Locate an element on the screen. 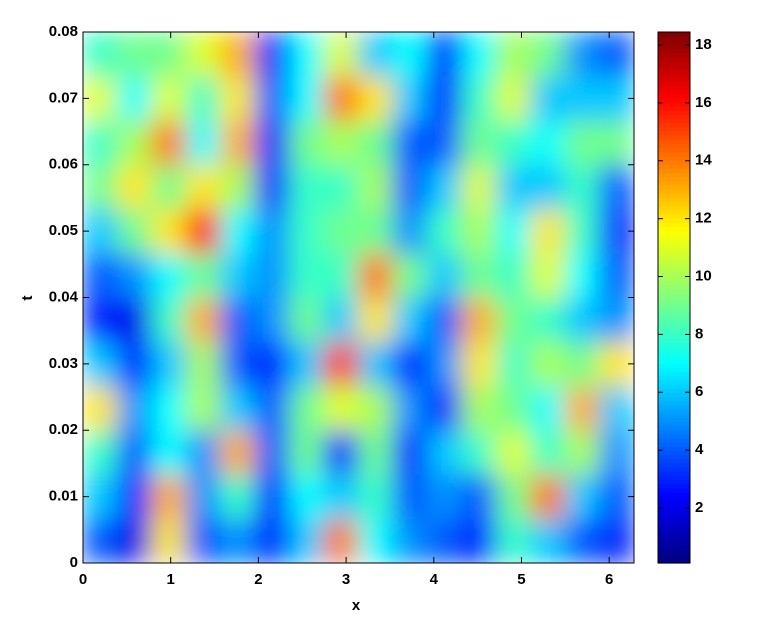 The height and width of the screenshot is (620, 768). y-tick-label: 0.08 is located at coordinates (63, 31).